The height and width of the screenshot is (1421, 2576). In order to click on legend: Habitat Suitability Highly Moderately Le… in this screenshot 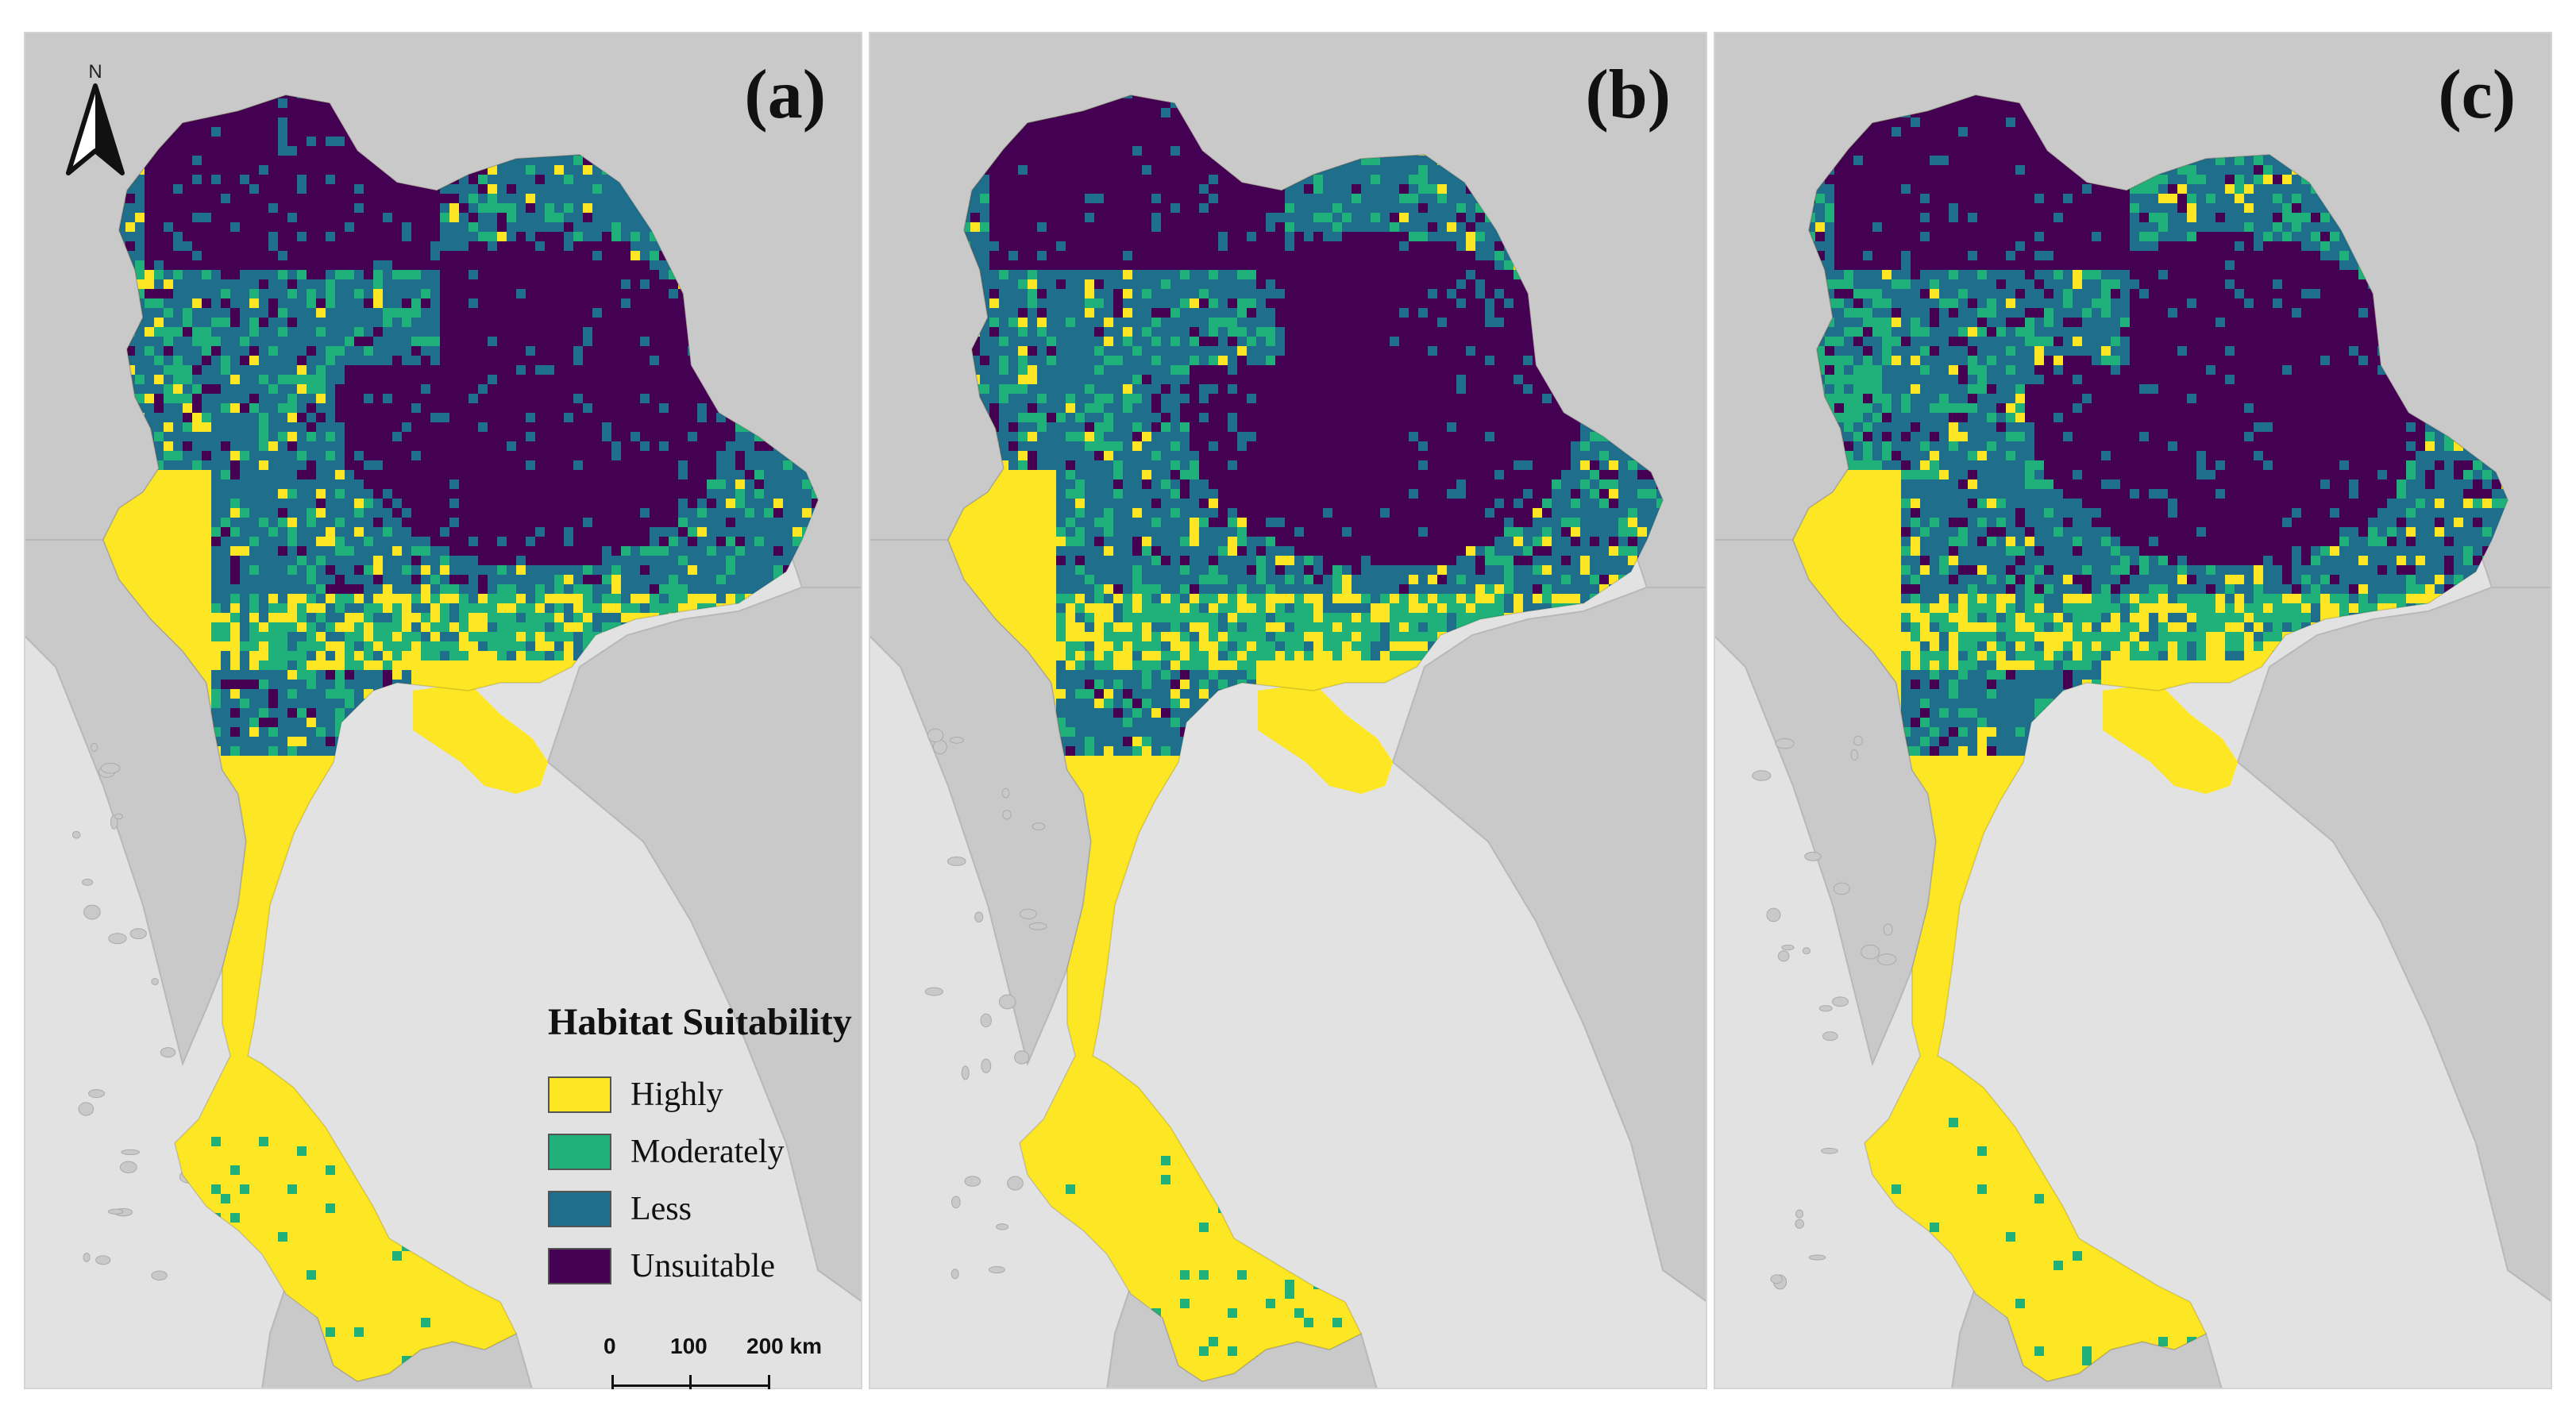, I will do `click(705, 1147)`.